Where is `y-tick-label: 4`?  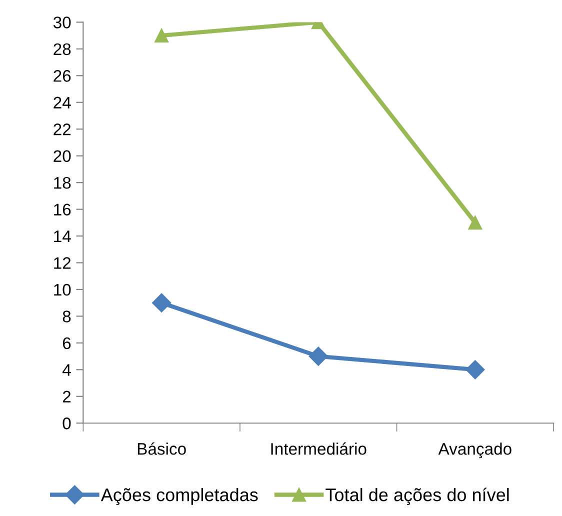 y-tick-label: 4 is located at coordinates (66, 370).